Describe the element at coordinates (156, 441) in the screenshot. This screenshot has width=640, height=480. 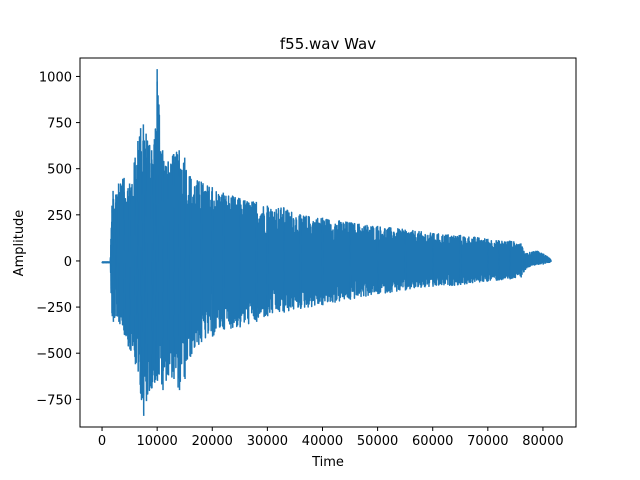
I see `x-tick-label: 10000` at that location.